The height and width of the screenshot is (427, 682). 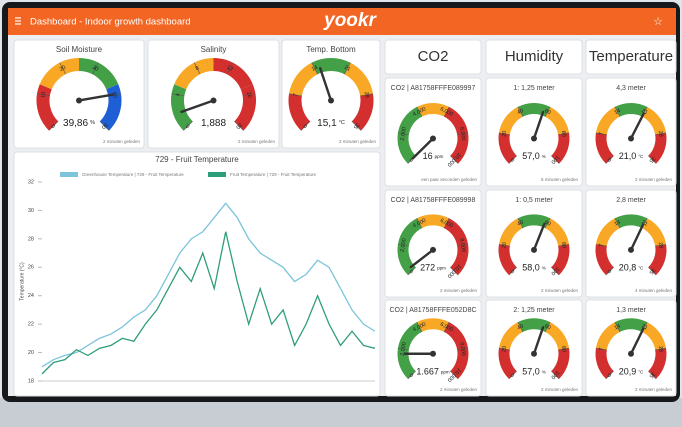 I want to click on column-header: Temperature, so click(x=631, y=56).